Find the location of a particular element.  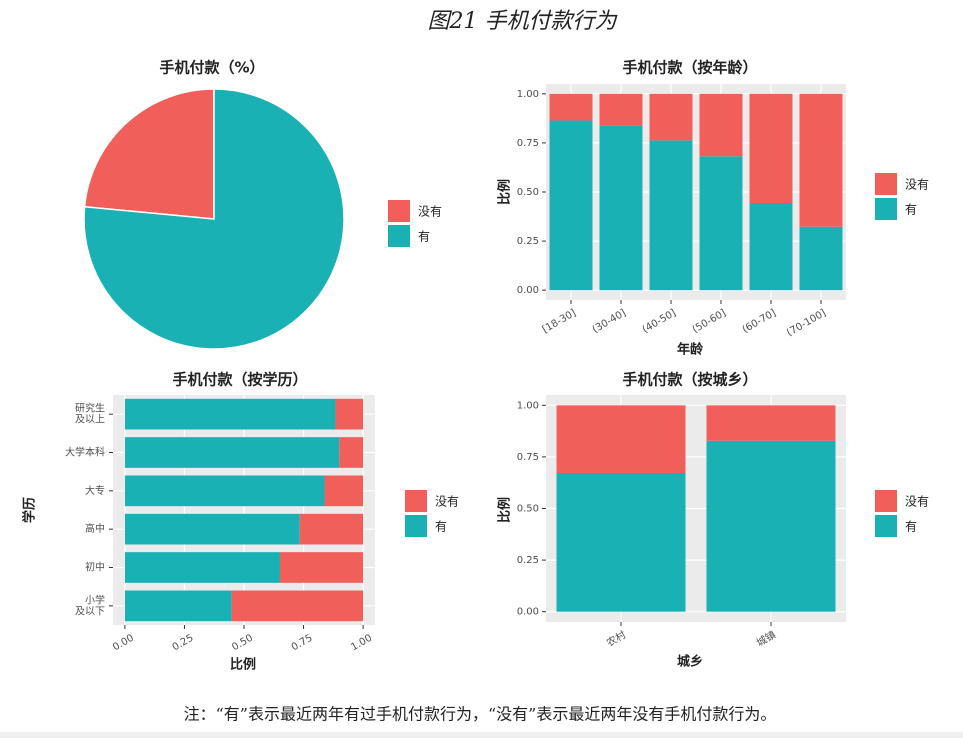

x-tick-label: 0.00 is located at coordinates (123, 643).